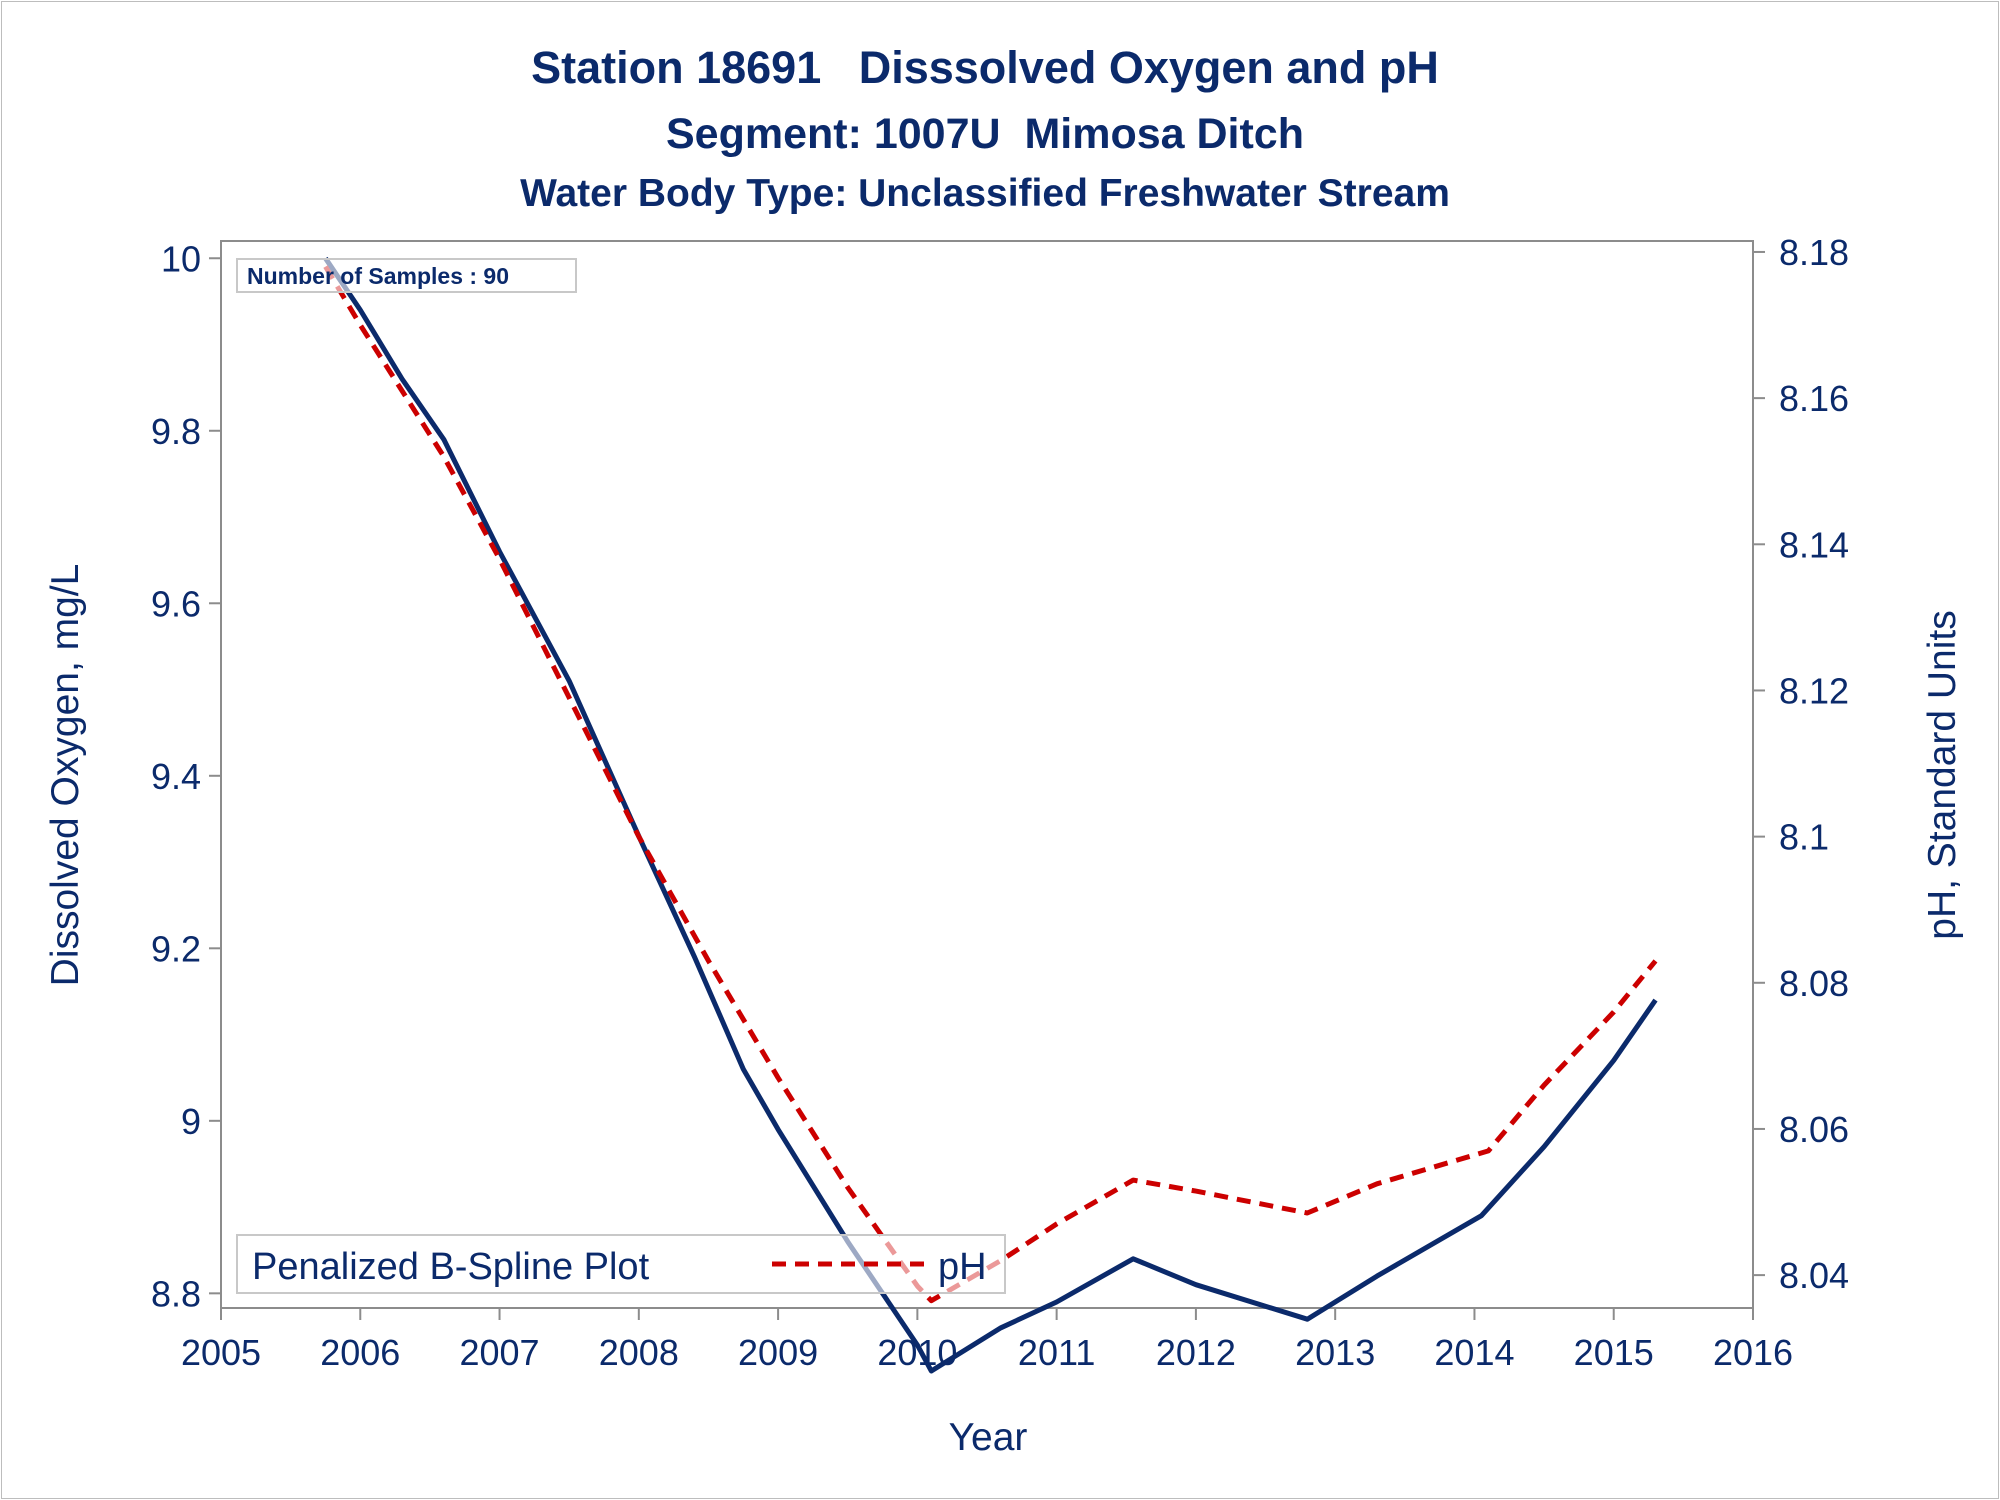 The height and width of the screenshot is (1500, 2000). What do you see at coordinates (1814, 983) in the screenshot?
I see `y2-tick-label: 8.08` at bounding box center [1814, 983].